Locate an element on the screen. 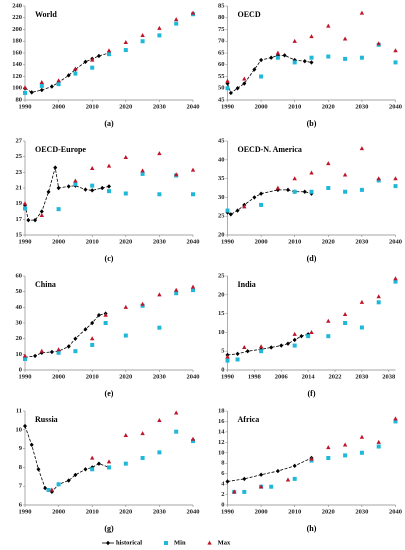 This screenshot has height=550, width=405. y-tick-label: 9 is located at coordinates (21, 448).